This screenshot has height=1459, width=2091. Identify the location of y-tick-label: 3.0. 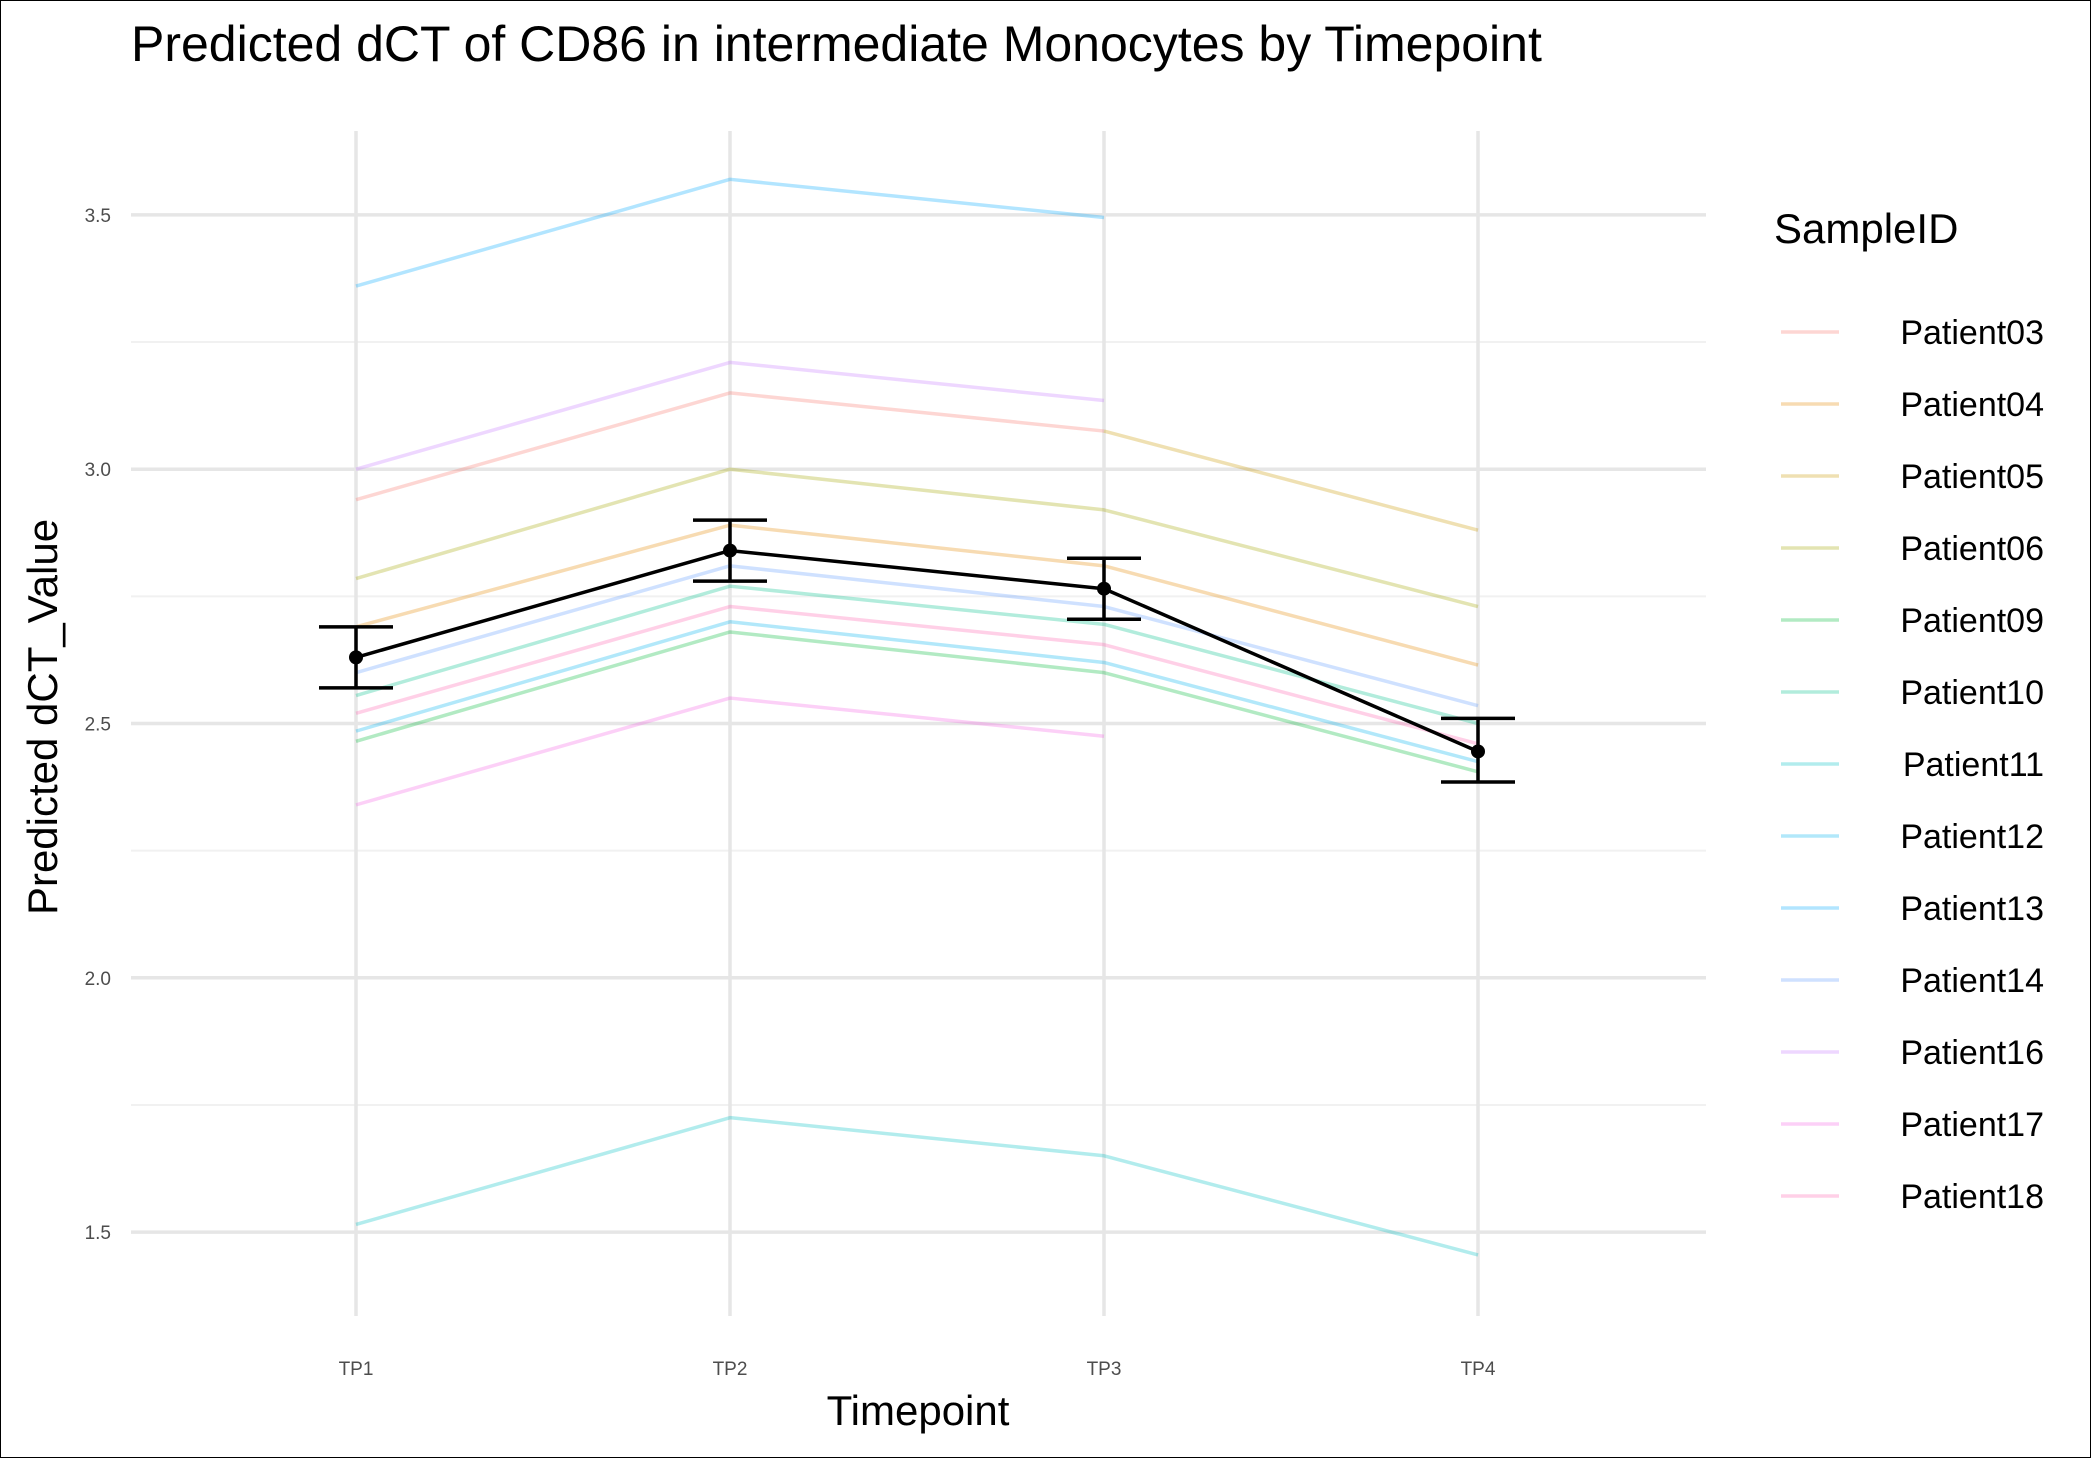
(98, 470).